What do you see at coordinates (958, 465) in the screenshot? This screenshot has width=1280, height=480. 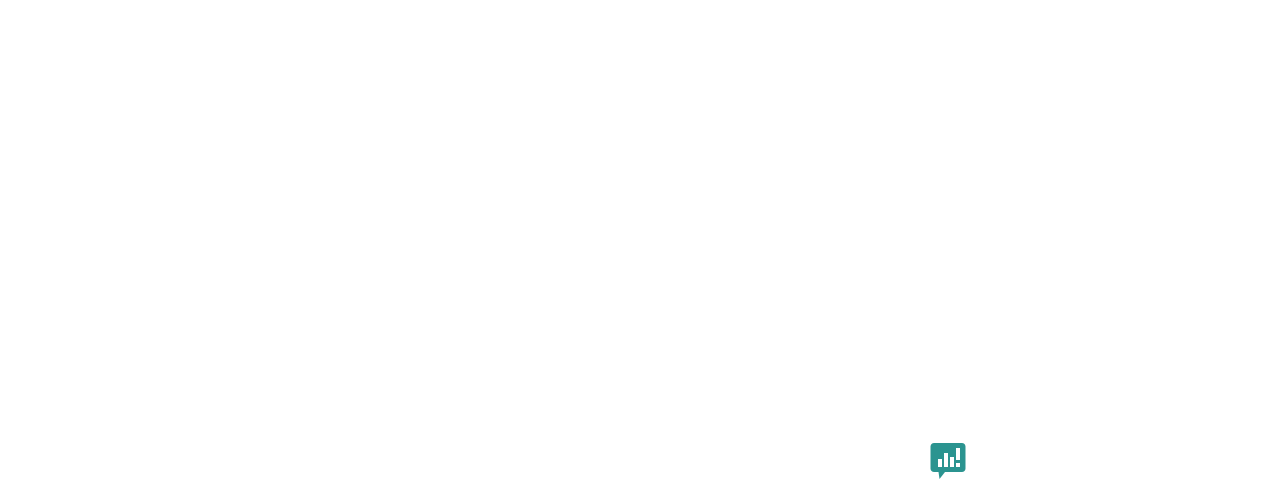 I see `logo-exclamation-dot` at bounding box center [958, 465].